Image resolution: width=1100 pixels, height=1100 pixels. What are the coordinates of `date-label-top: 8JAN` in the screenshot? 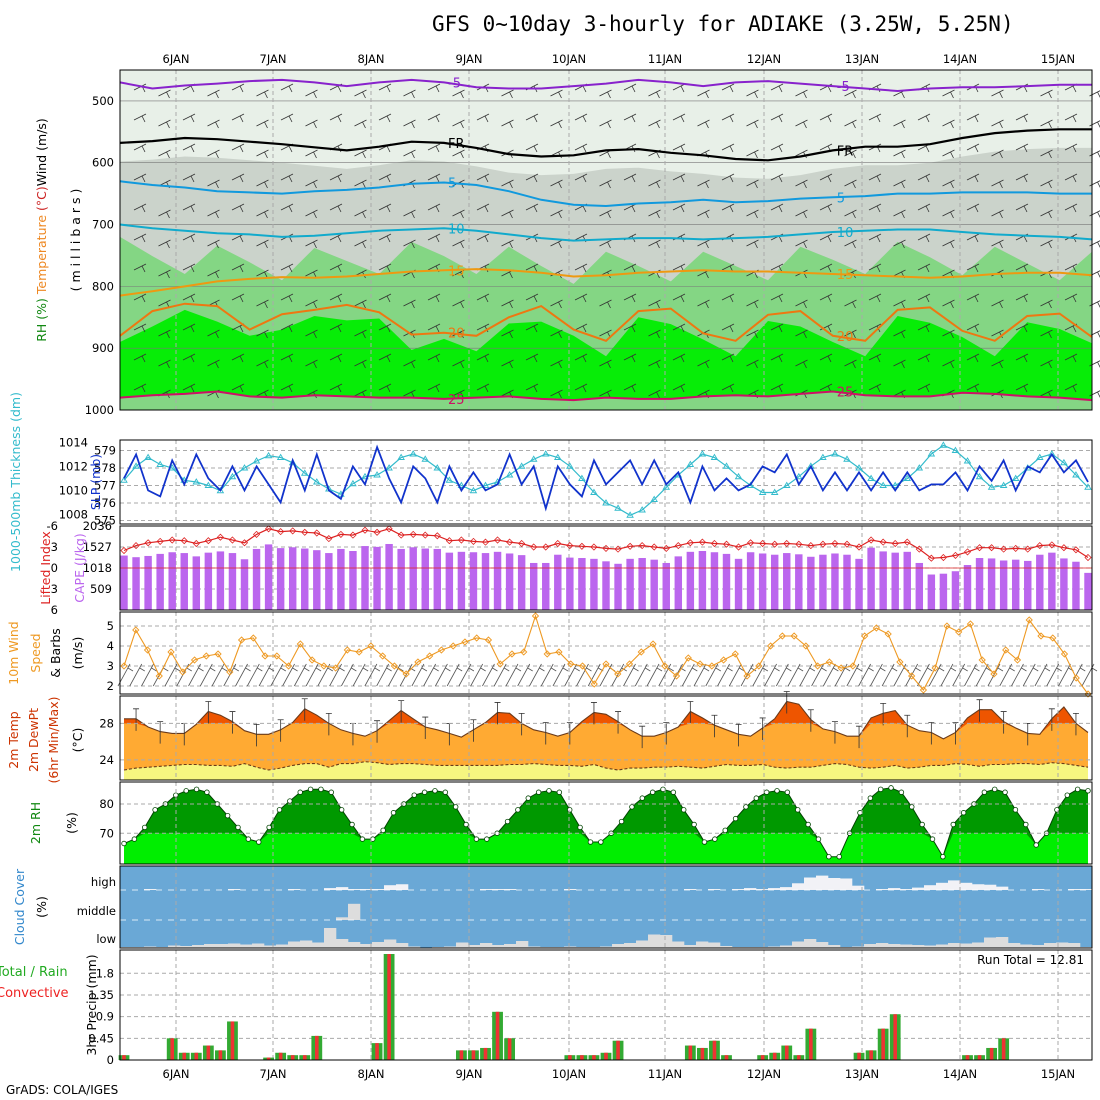 It's located at (371, 59).